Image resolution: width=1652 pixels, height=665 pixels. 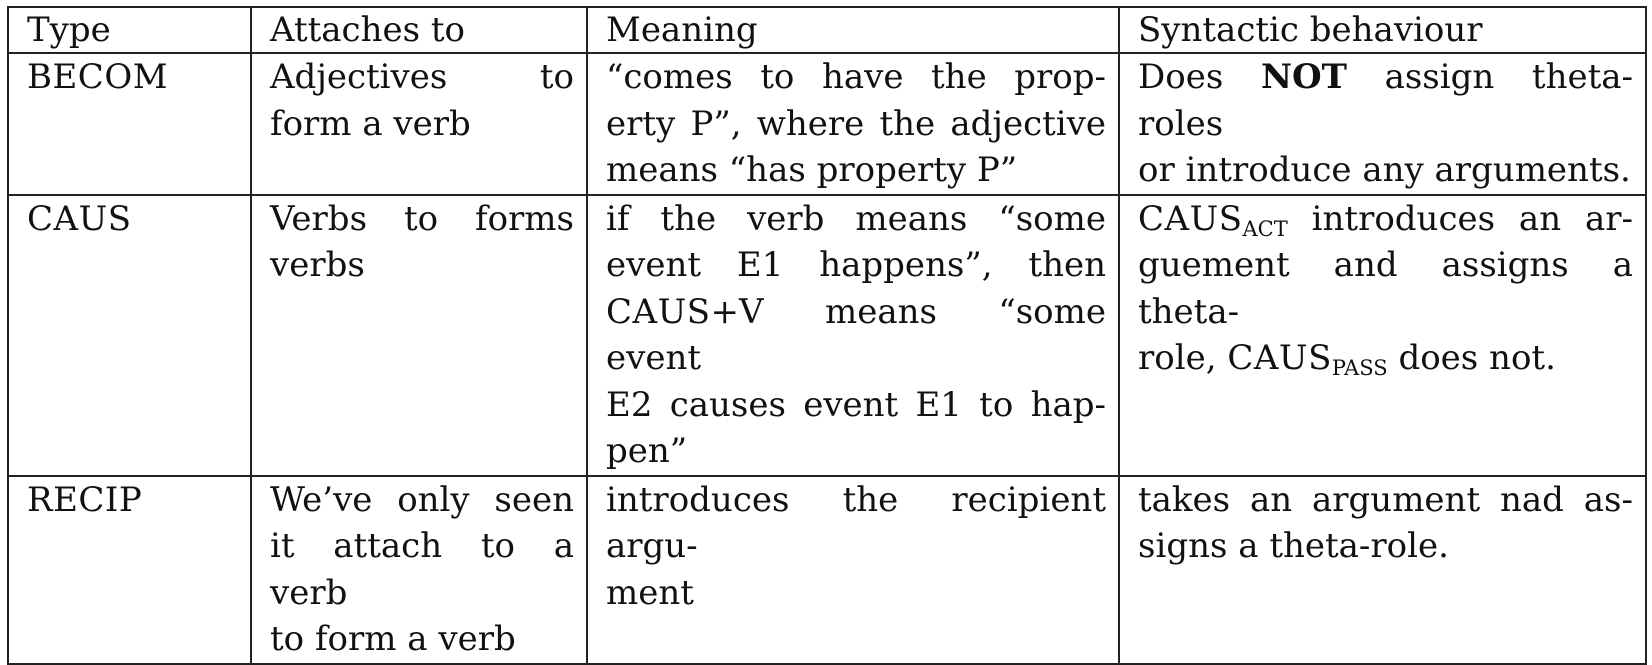 What do you see at coordinates (856, 218) in the screenshot?
I see `meaning-line: if the verb means “some` at bounding box center [856, 218].